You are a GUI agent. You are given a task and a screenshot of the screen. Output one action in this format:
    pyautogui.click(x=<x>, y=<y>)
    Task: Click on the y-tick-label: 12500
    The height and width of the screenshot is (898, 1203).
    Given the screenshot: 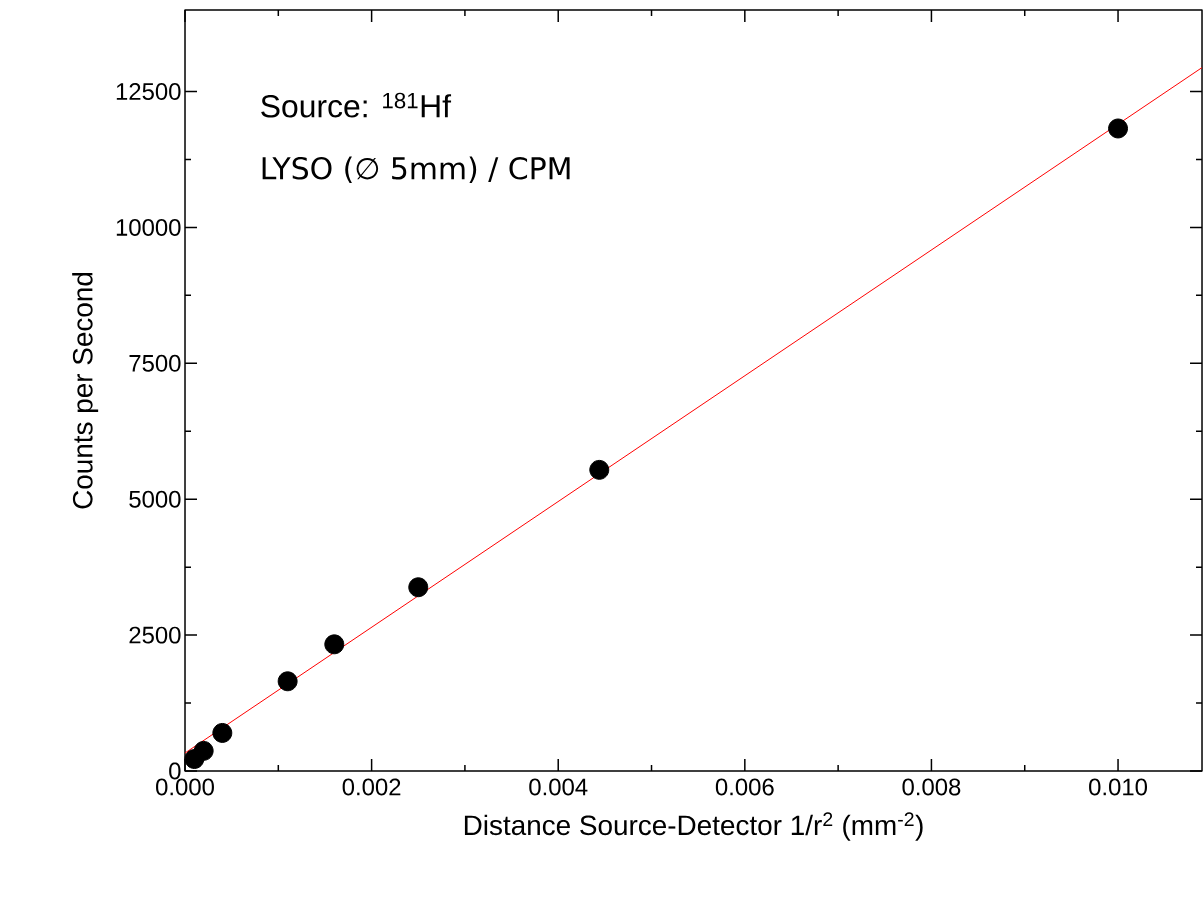 What is the action you would take?
    pyautogui.click(x=148, y=91)
    